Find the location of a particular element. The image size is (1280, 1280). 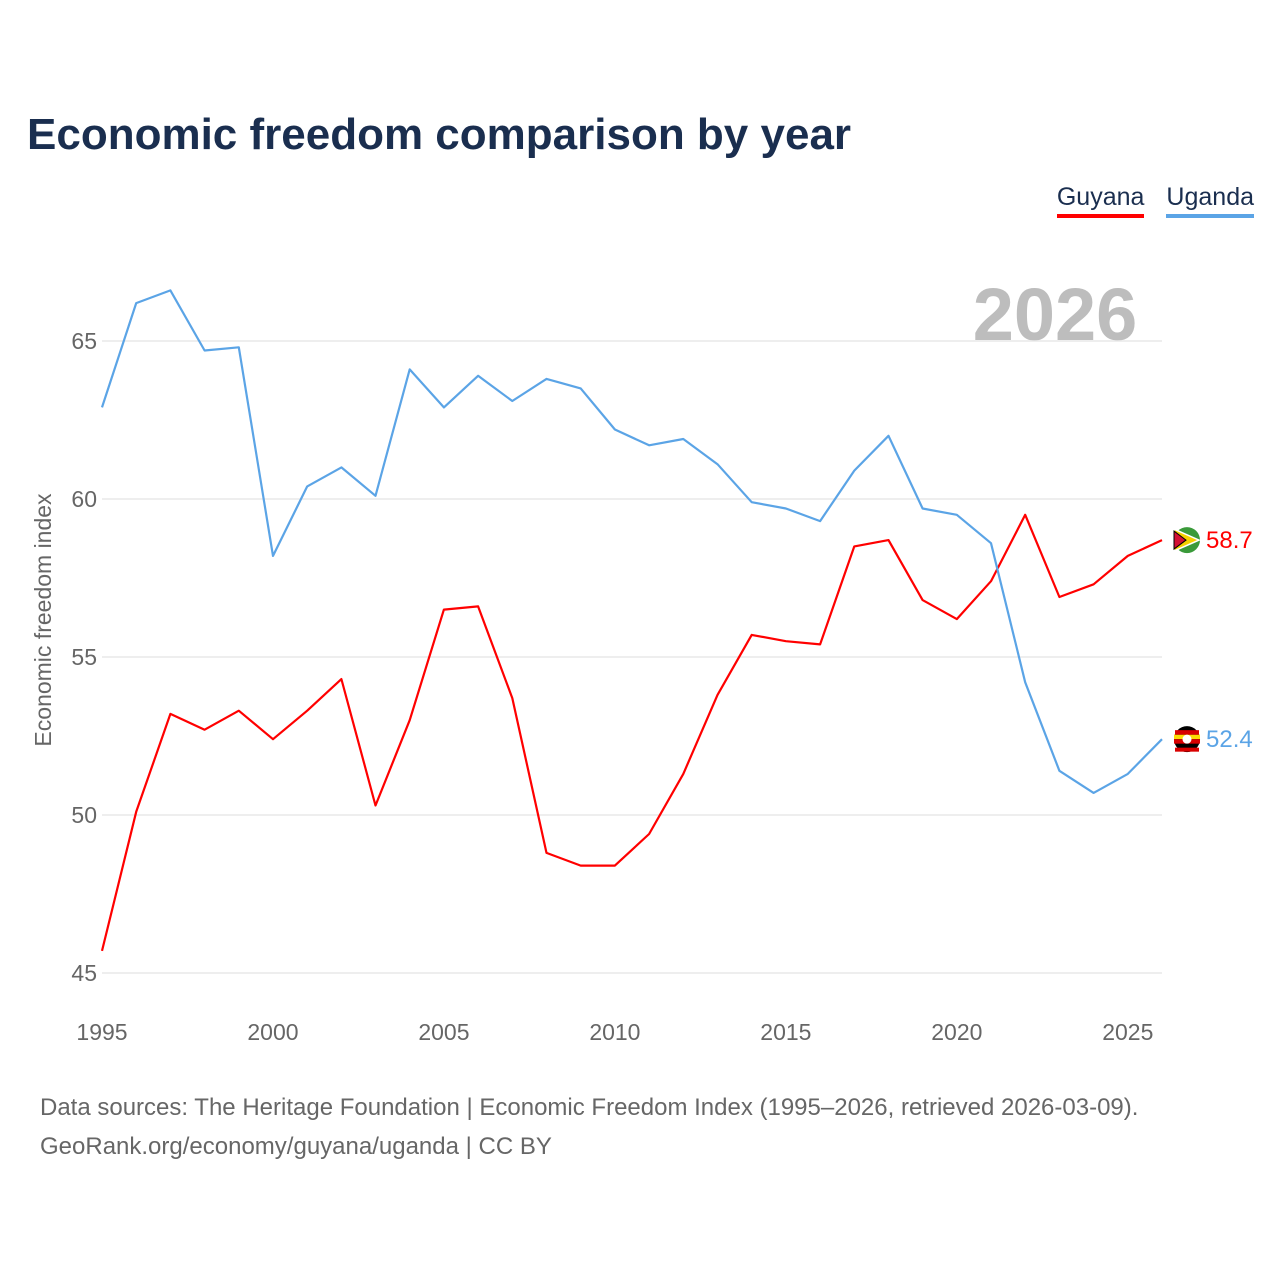

x-tick-label: 2005 is located at coordinates (443, 1032).